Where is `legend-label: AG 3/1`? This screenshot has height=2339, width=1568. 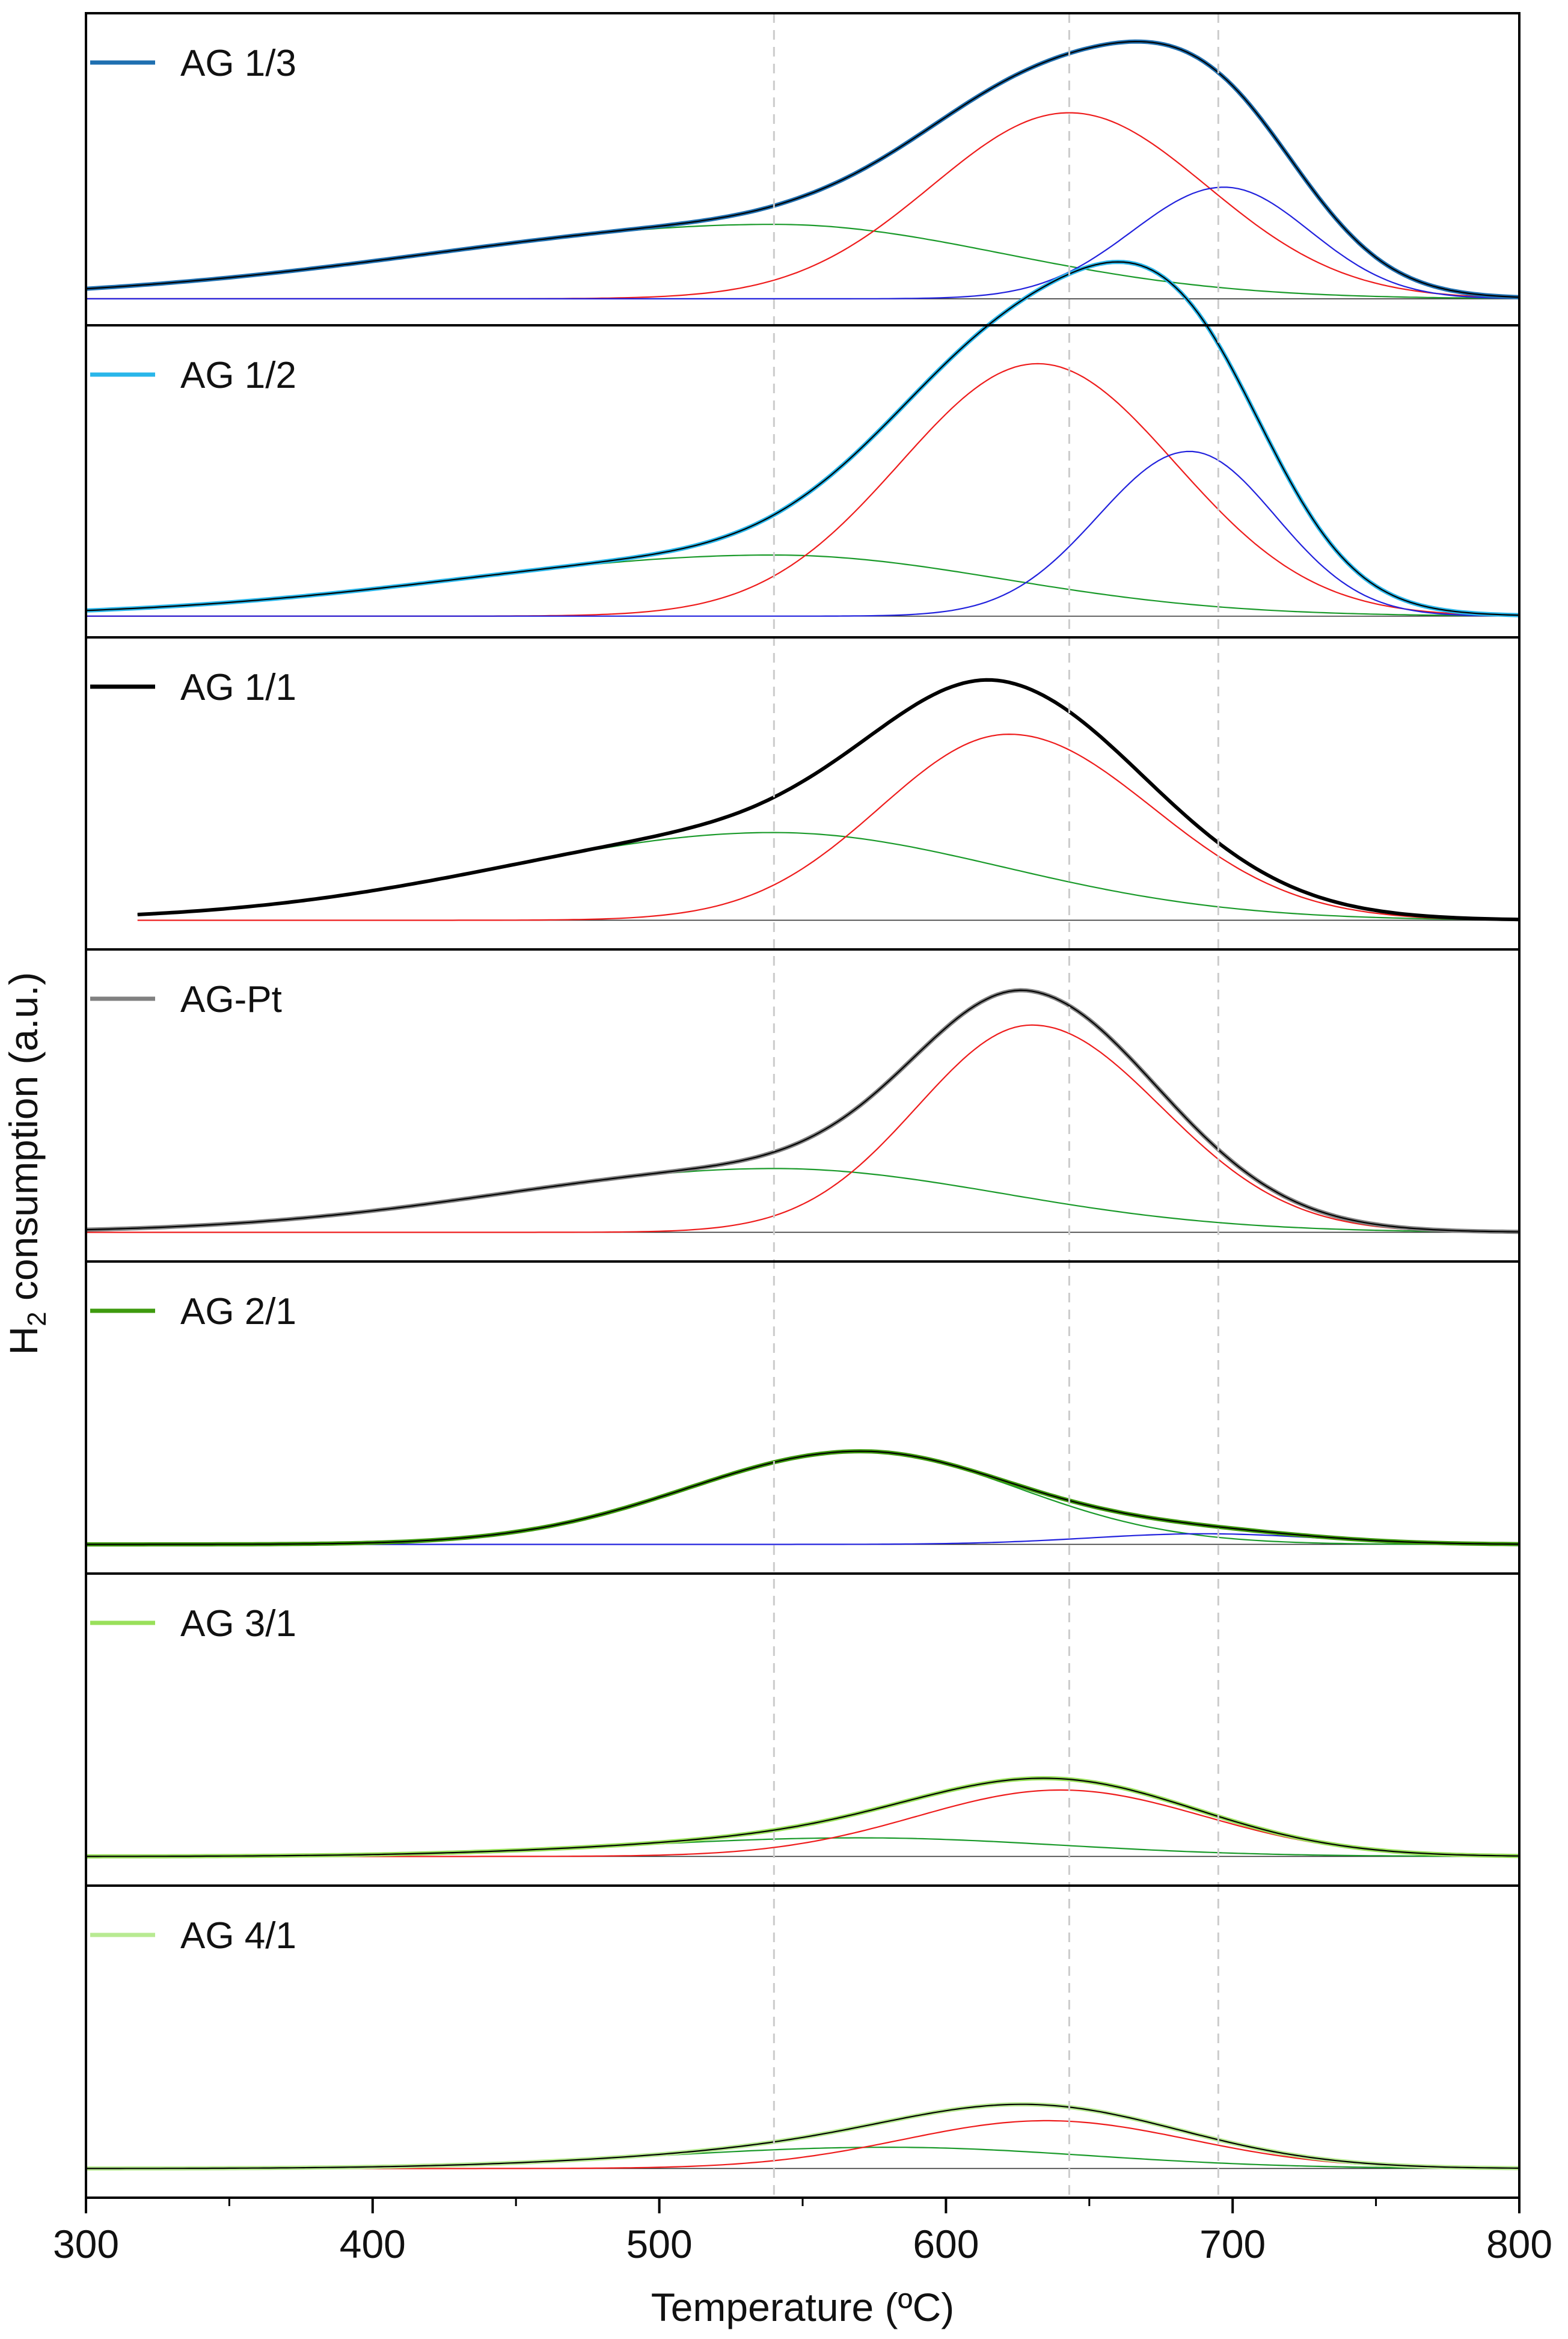
legend-label: AG 3/1 is located at coordinates (238, 1624).